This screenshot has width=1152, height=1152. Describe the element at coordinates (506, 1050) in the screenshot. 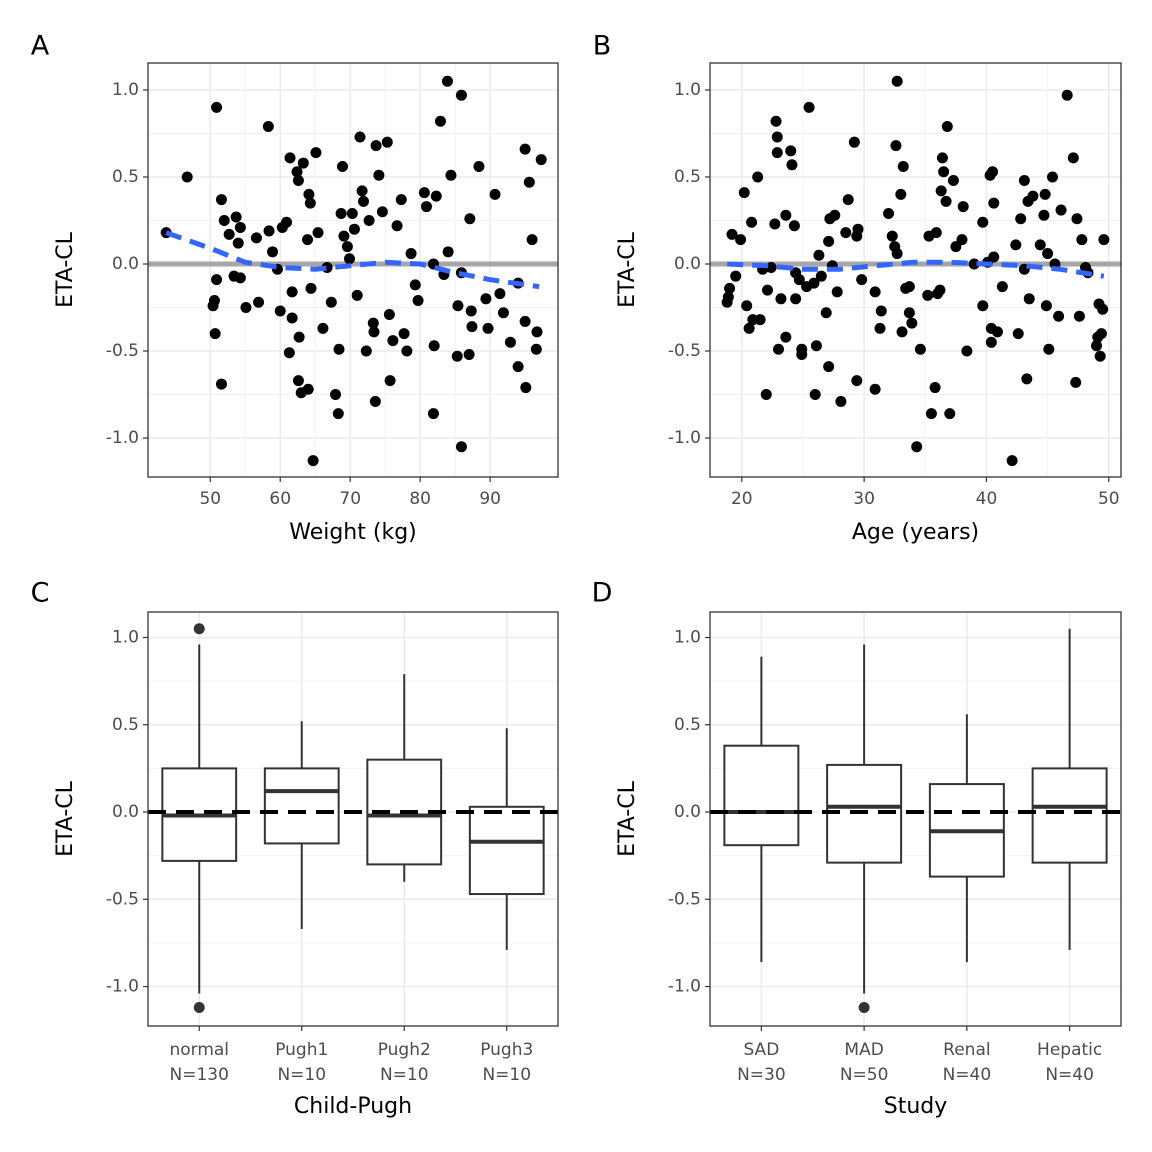

I see `x-tick-label: Pugh3` at that location.